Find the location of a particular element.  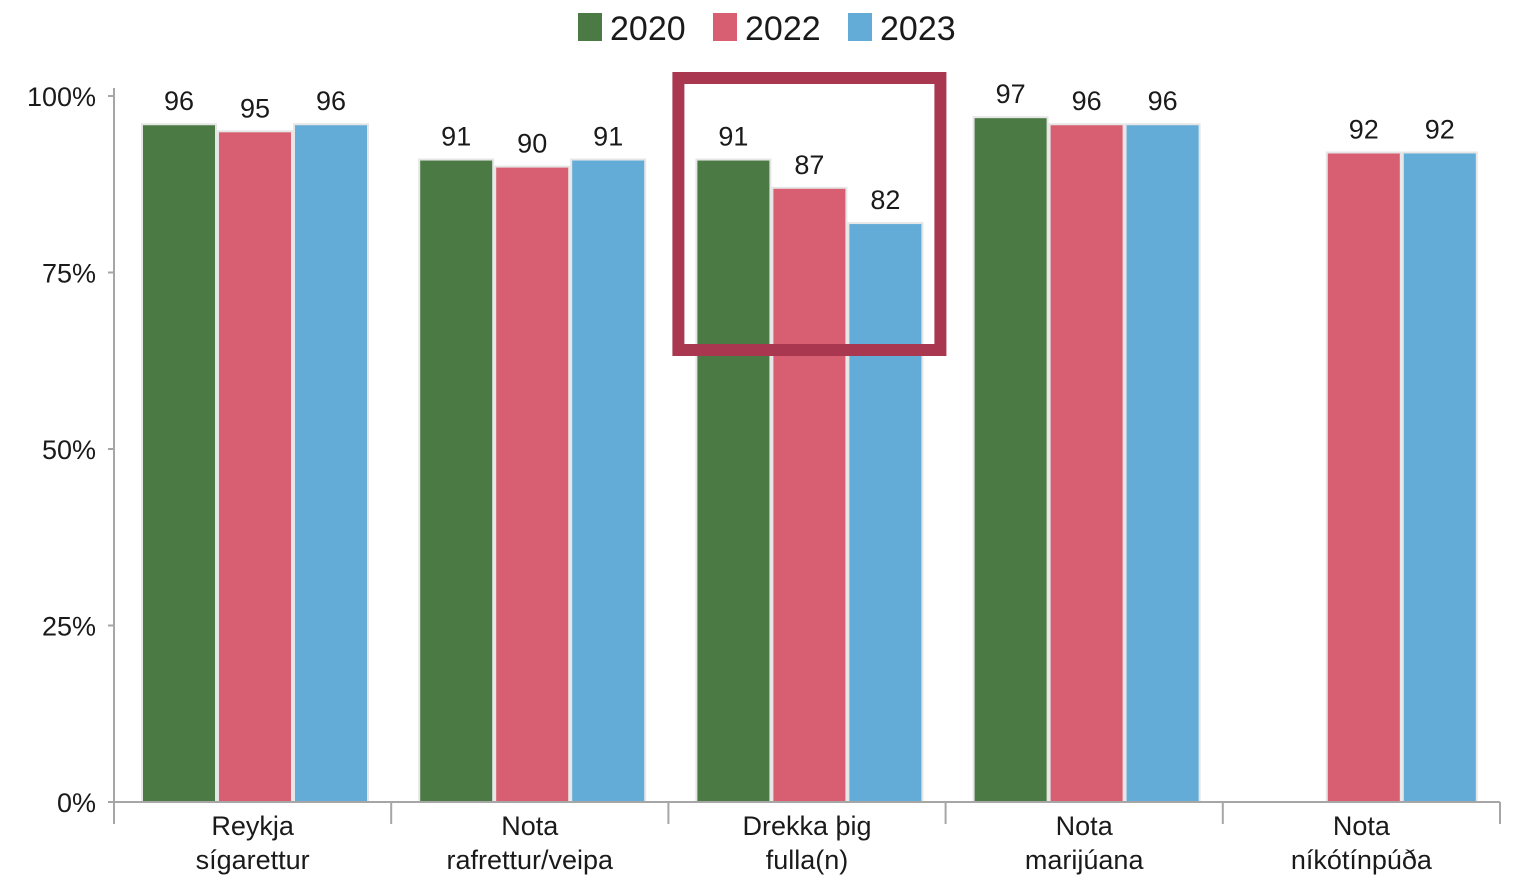

x-tick-label: Nota níkótínpúða is located at coordinates (1362, 843).